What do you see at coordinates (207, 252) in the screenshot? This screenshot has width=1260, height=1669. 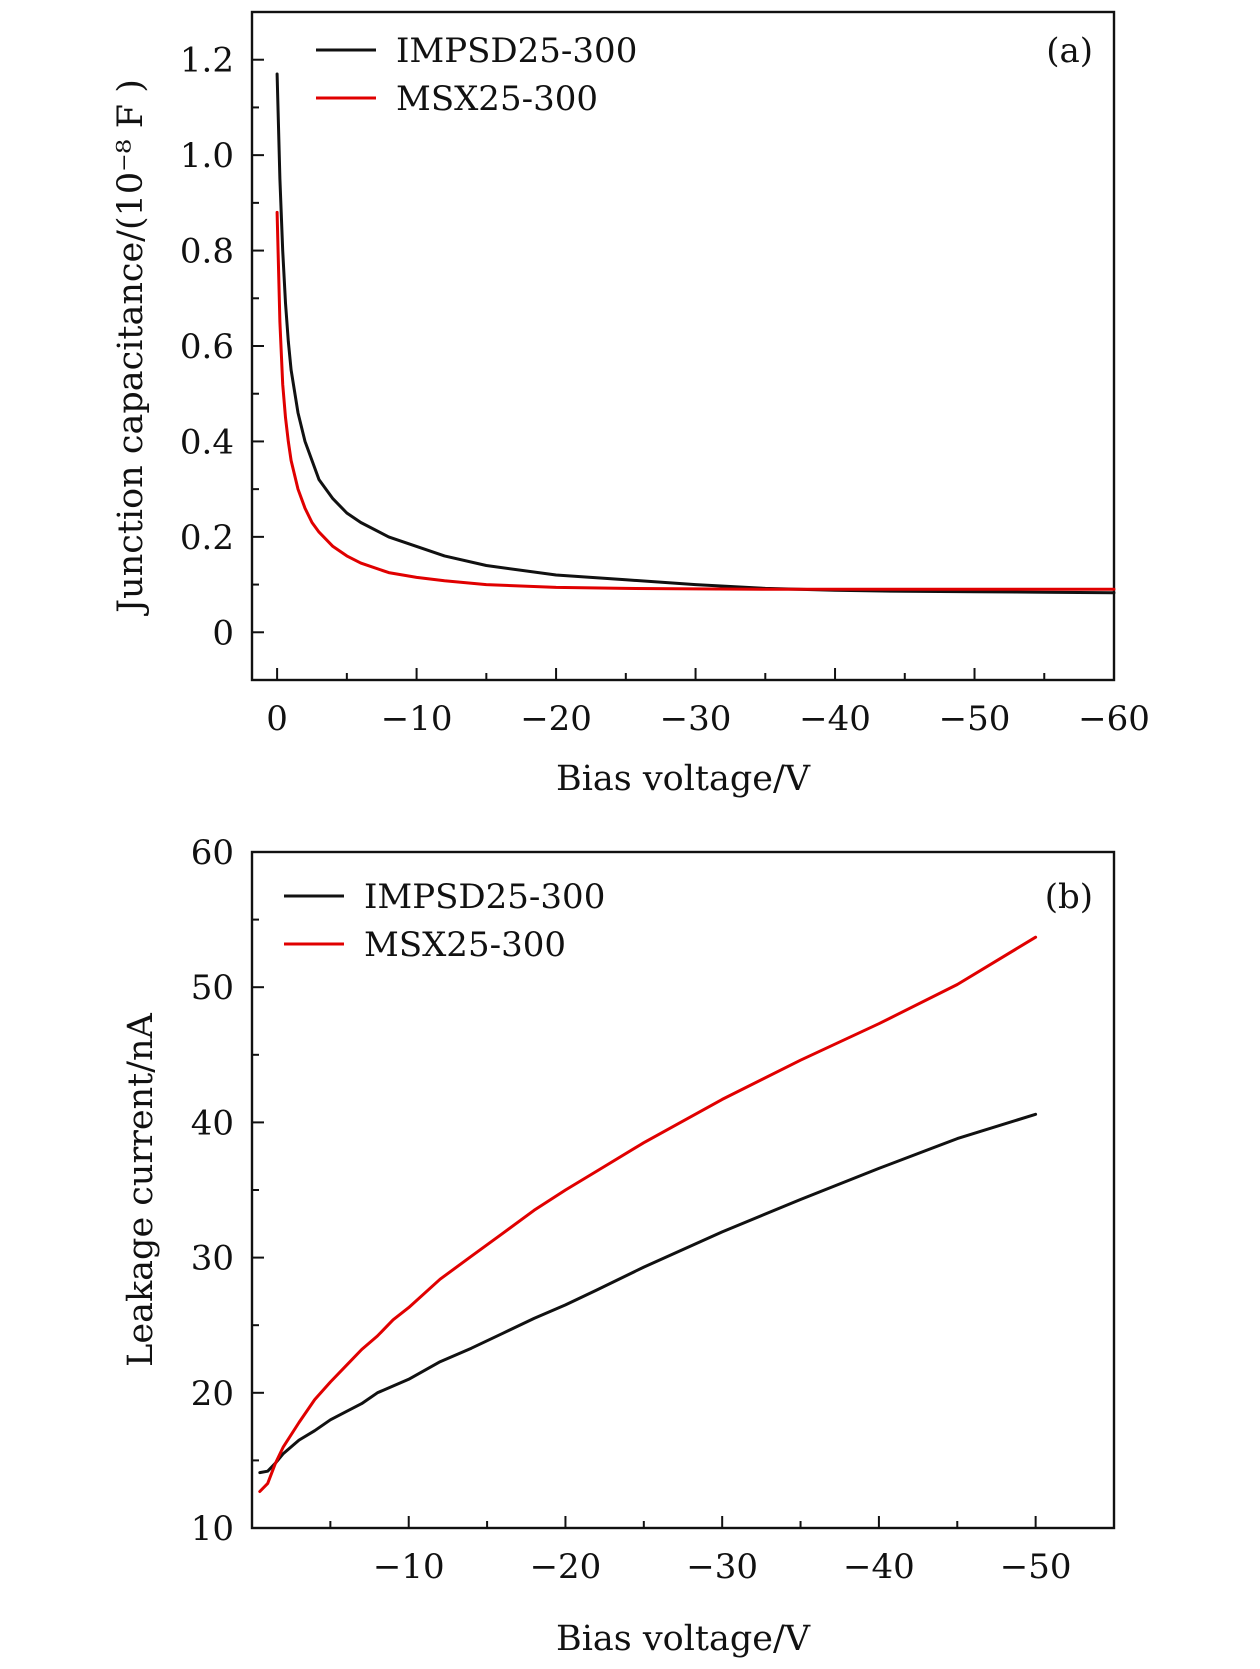 I see `panel-a-y-tick-label: 0.8` at bounding box center [207, 252].